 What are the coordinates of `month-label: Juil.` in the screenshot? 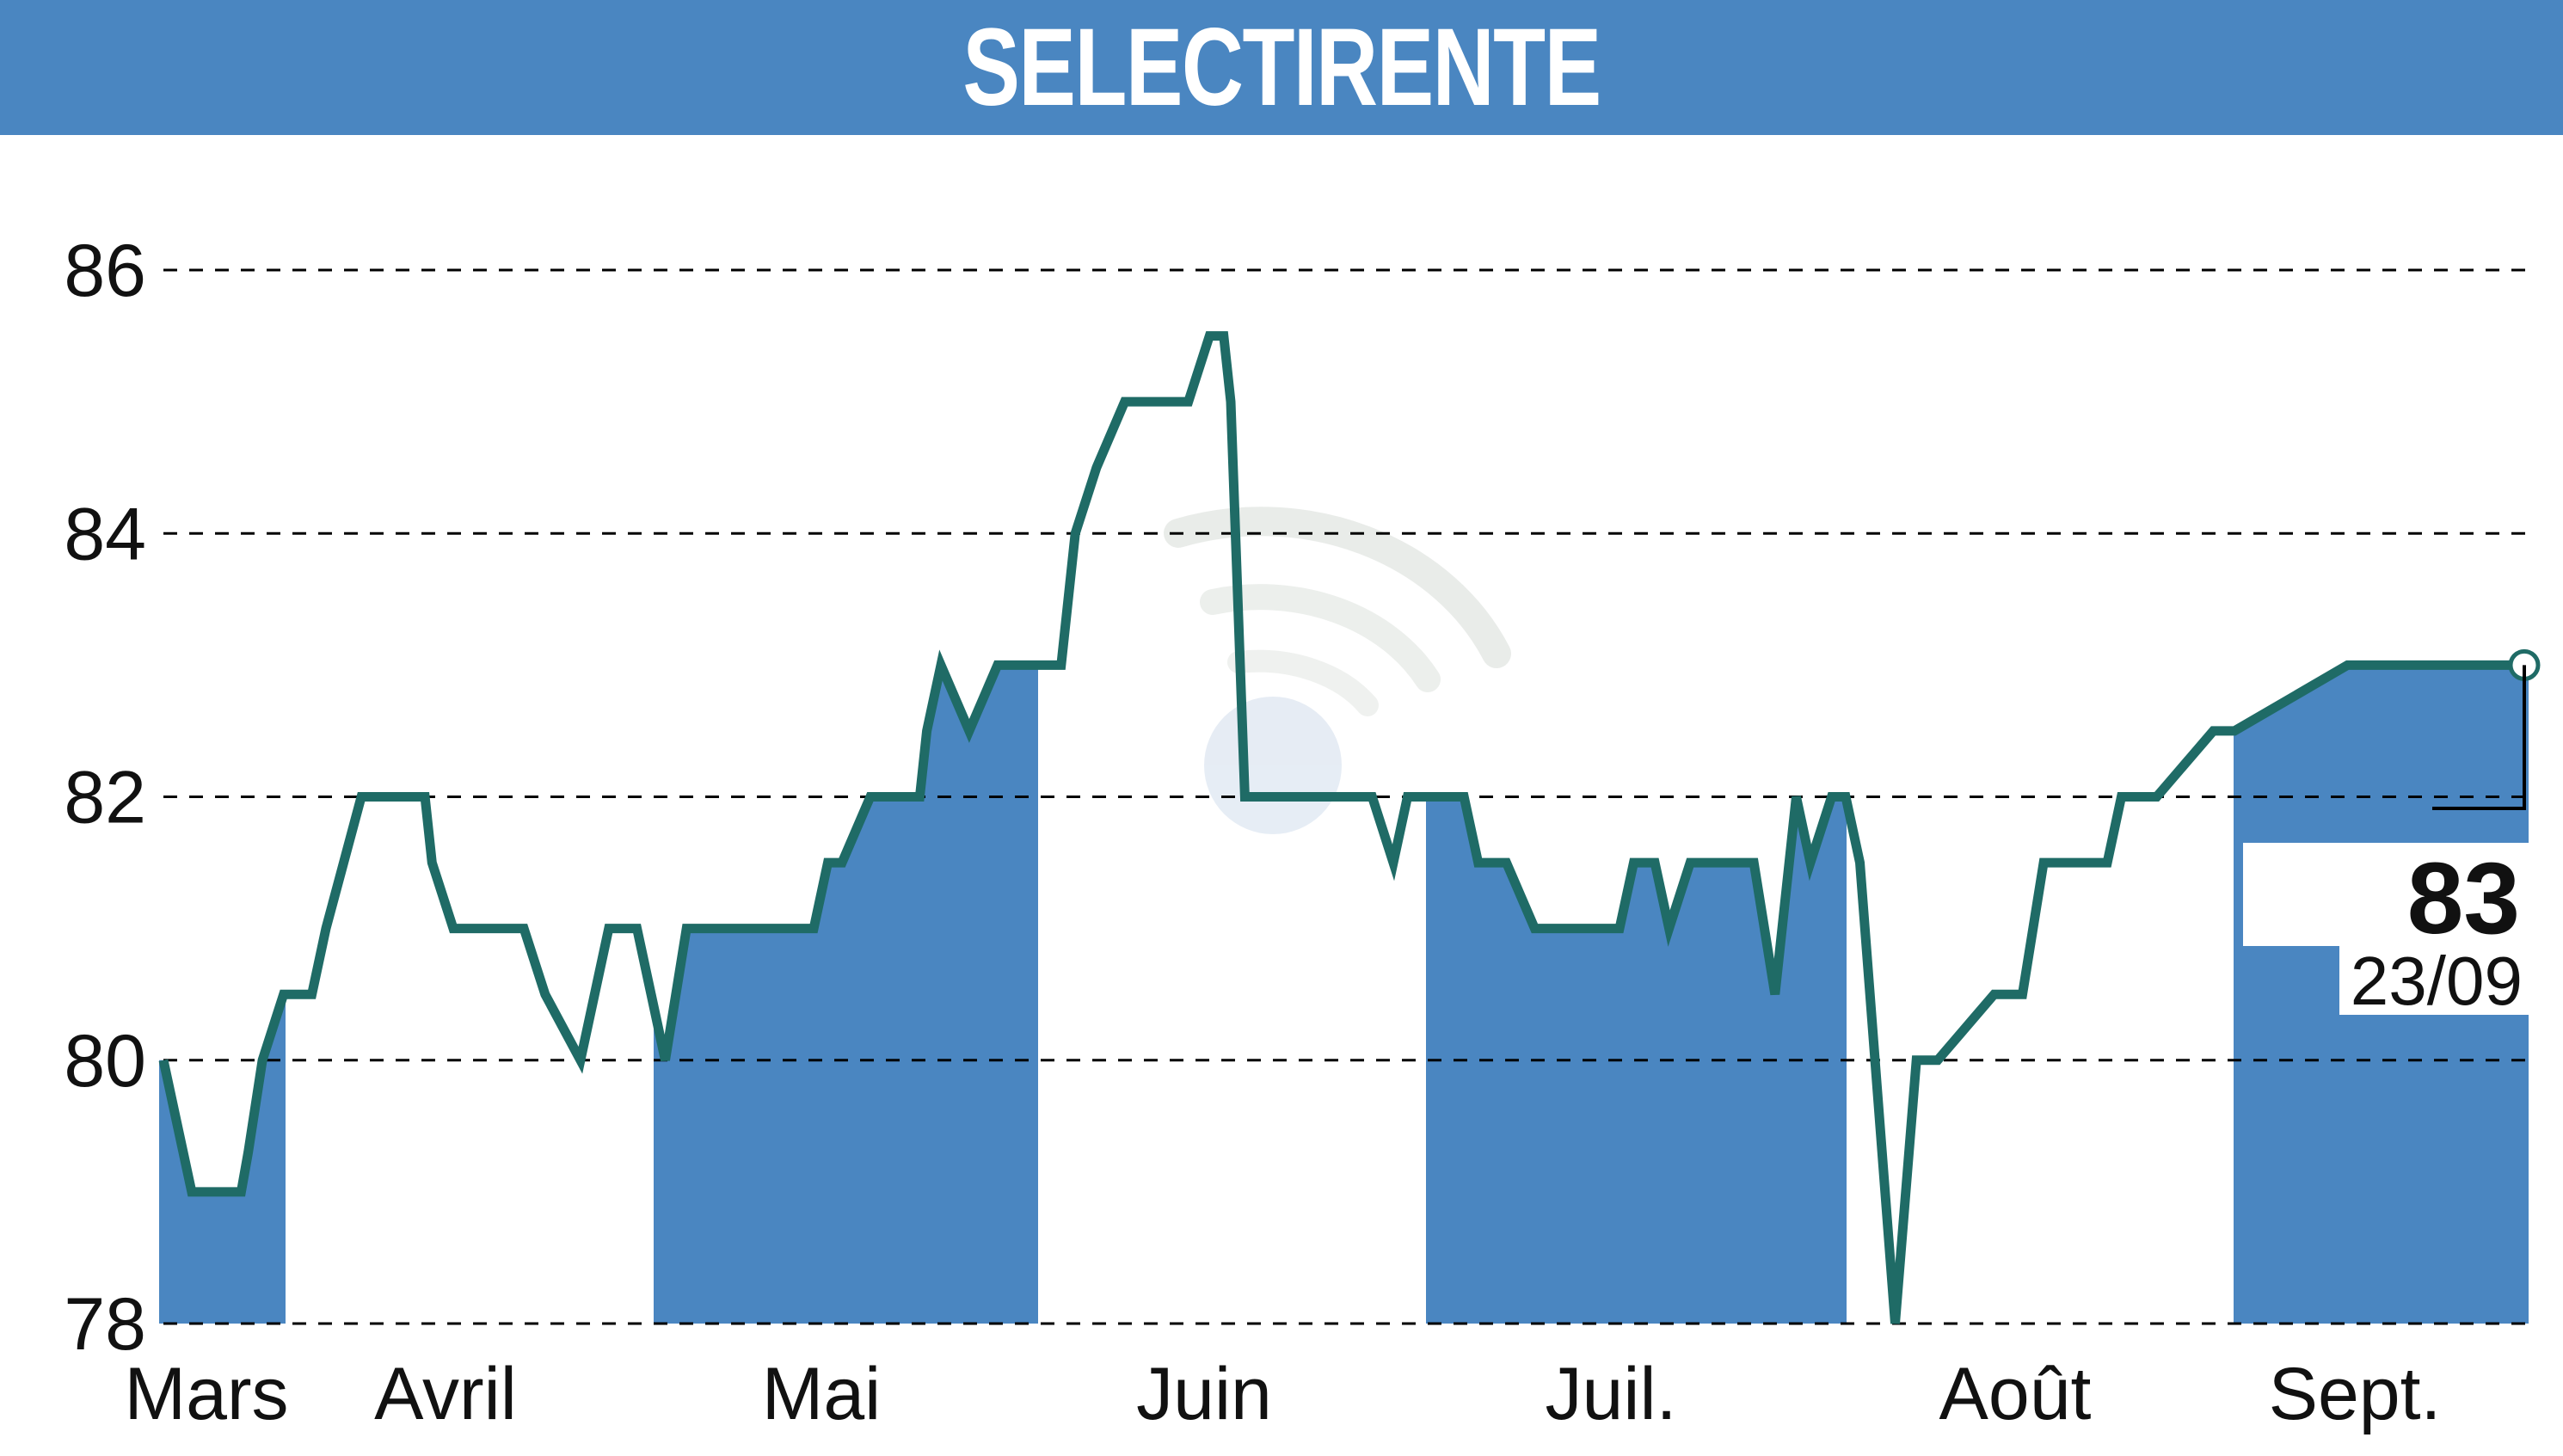 It's located at (1611, 1394).